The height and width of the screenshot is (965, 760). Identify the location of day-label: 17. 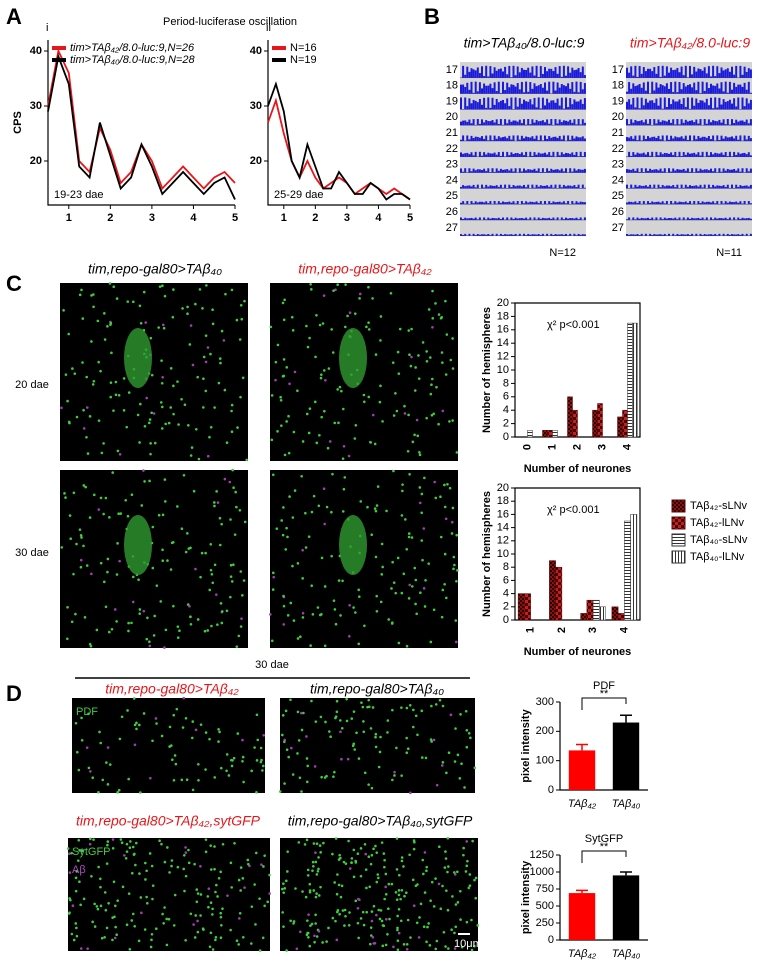
(452, 70).